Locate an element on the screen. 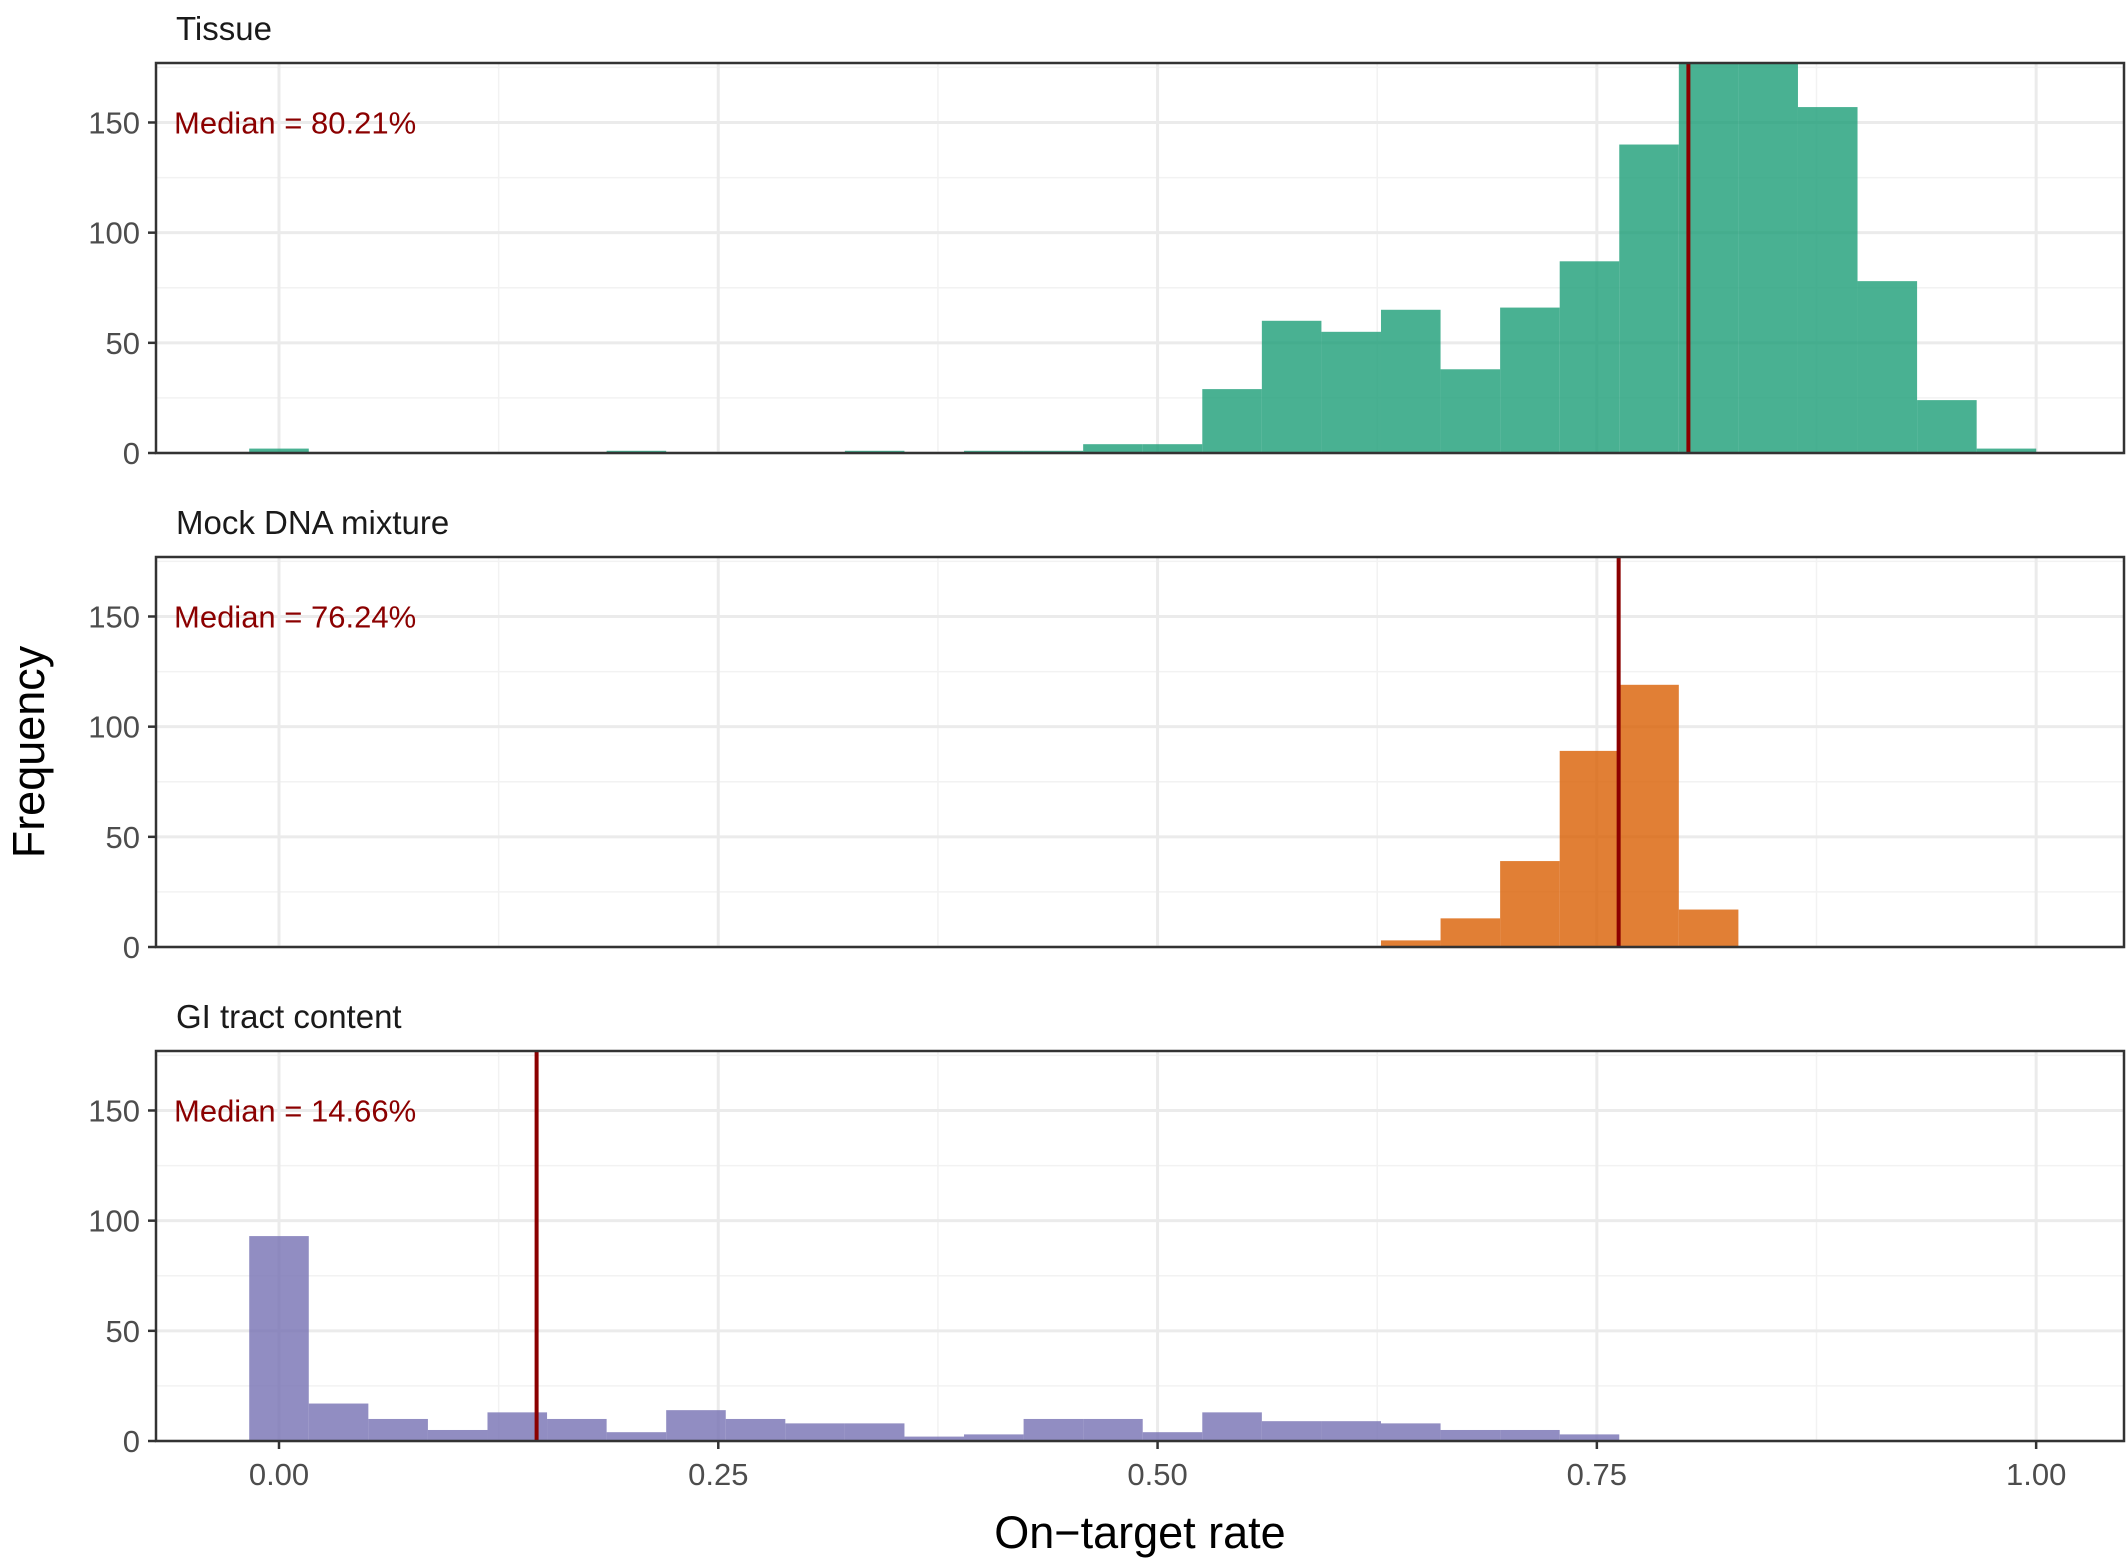 This screenshot has width=2128, height=1566. x-tick-label: 0.25 is located at coordinates (718, 1474).